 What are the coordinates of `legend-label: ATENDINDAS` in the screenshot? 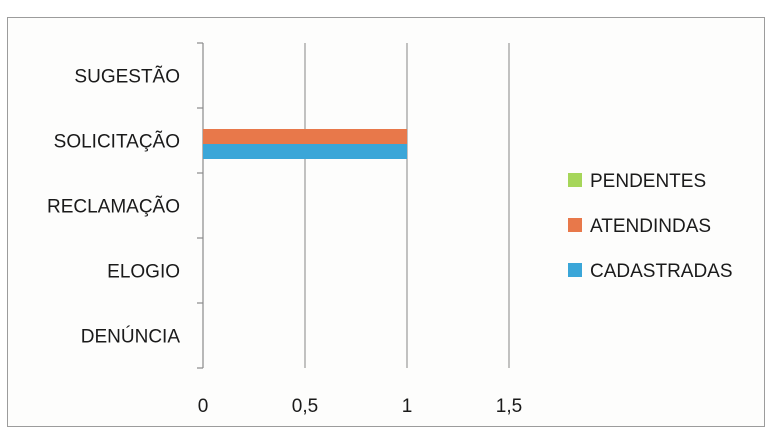 It's located at (650, 226).